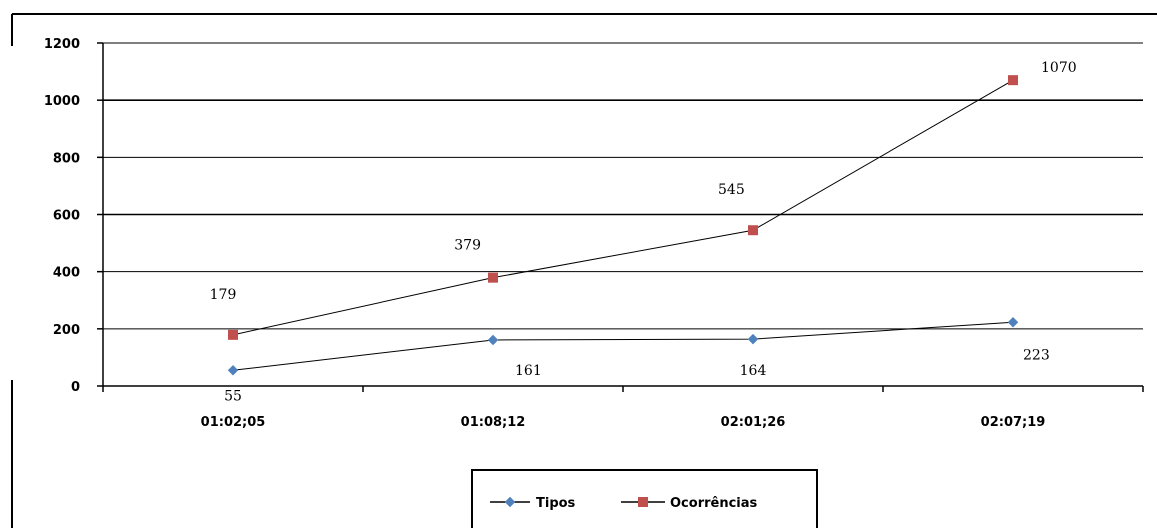 This screenshot has height=532, width=1157. Describe the element at coordinates (223, 295) in the screenshot. I see `data-label-ocorrencias: 179` at that location.